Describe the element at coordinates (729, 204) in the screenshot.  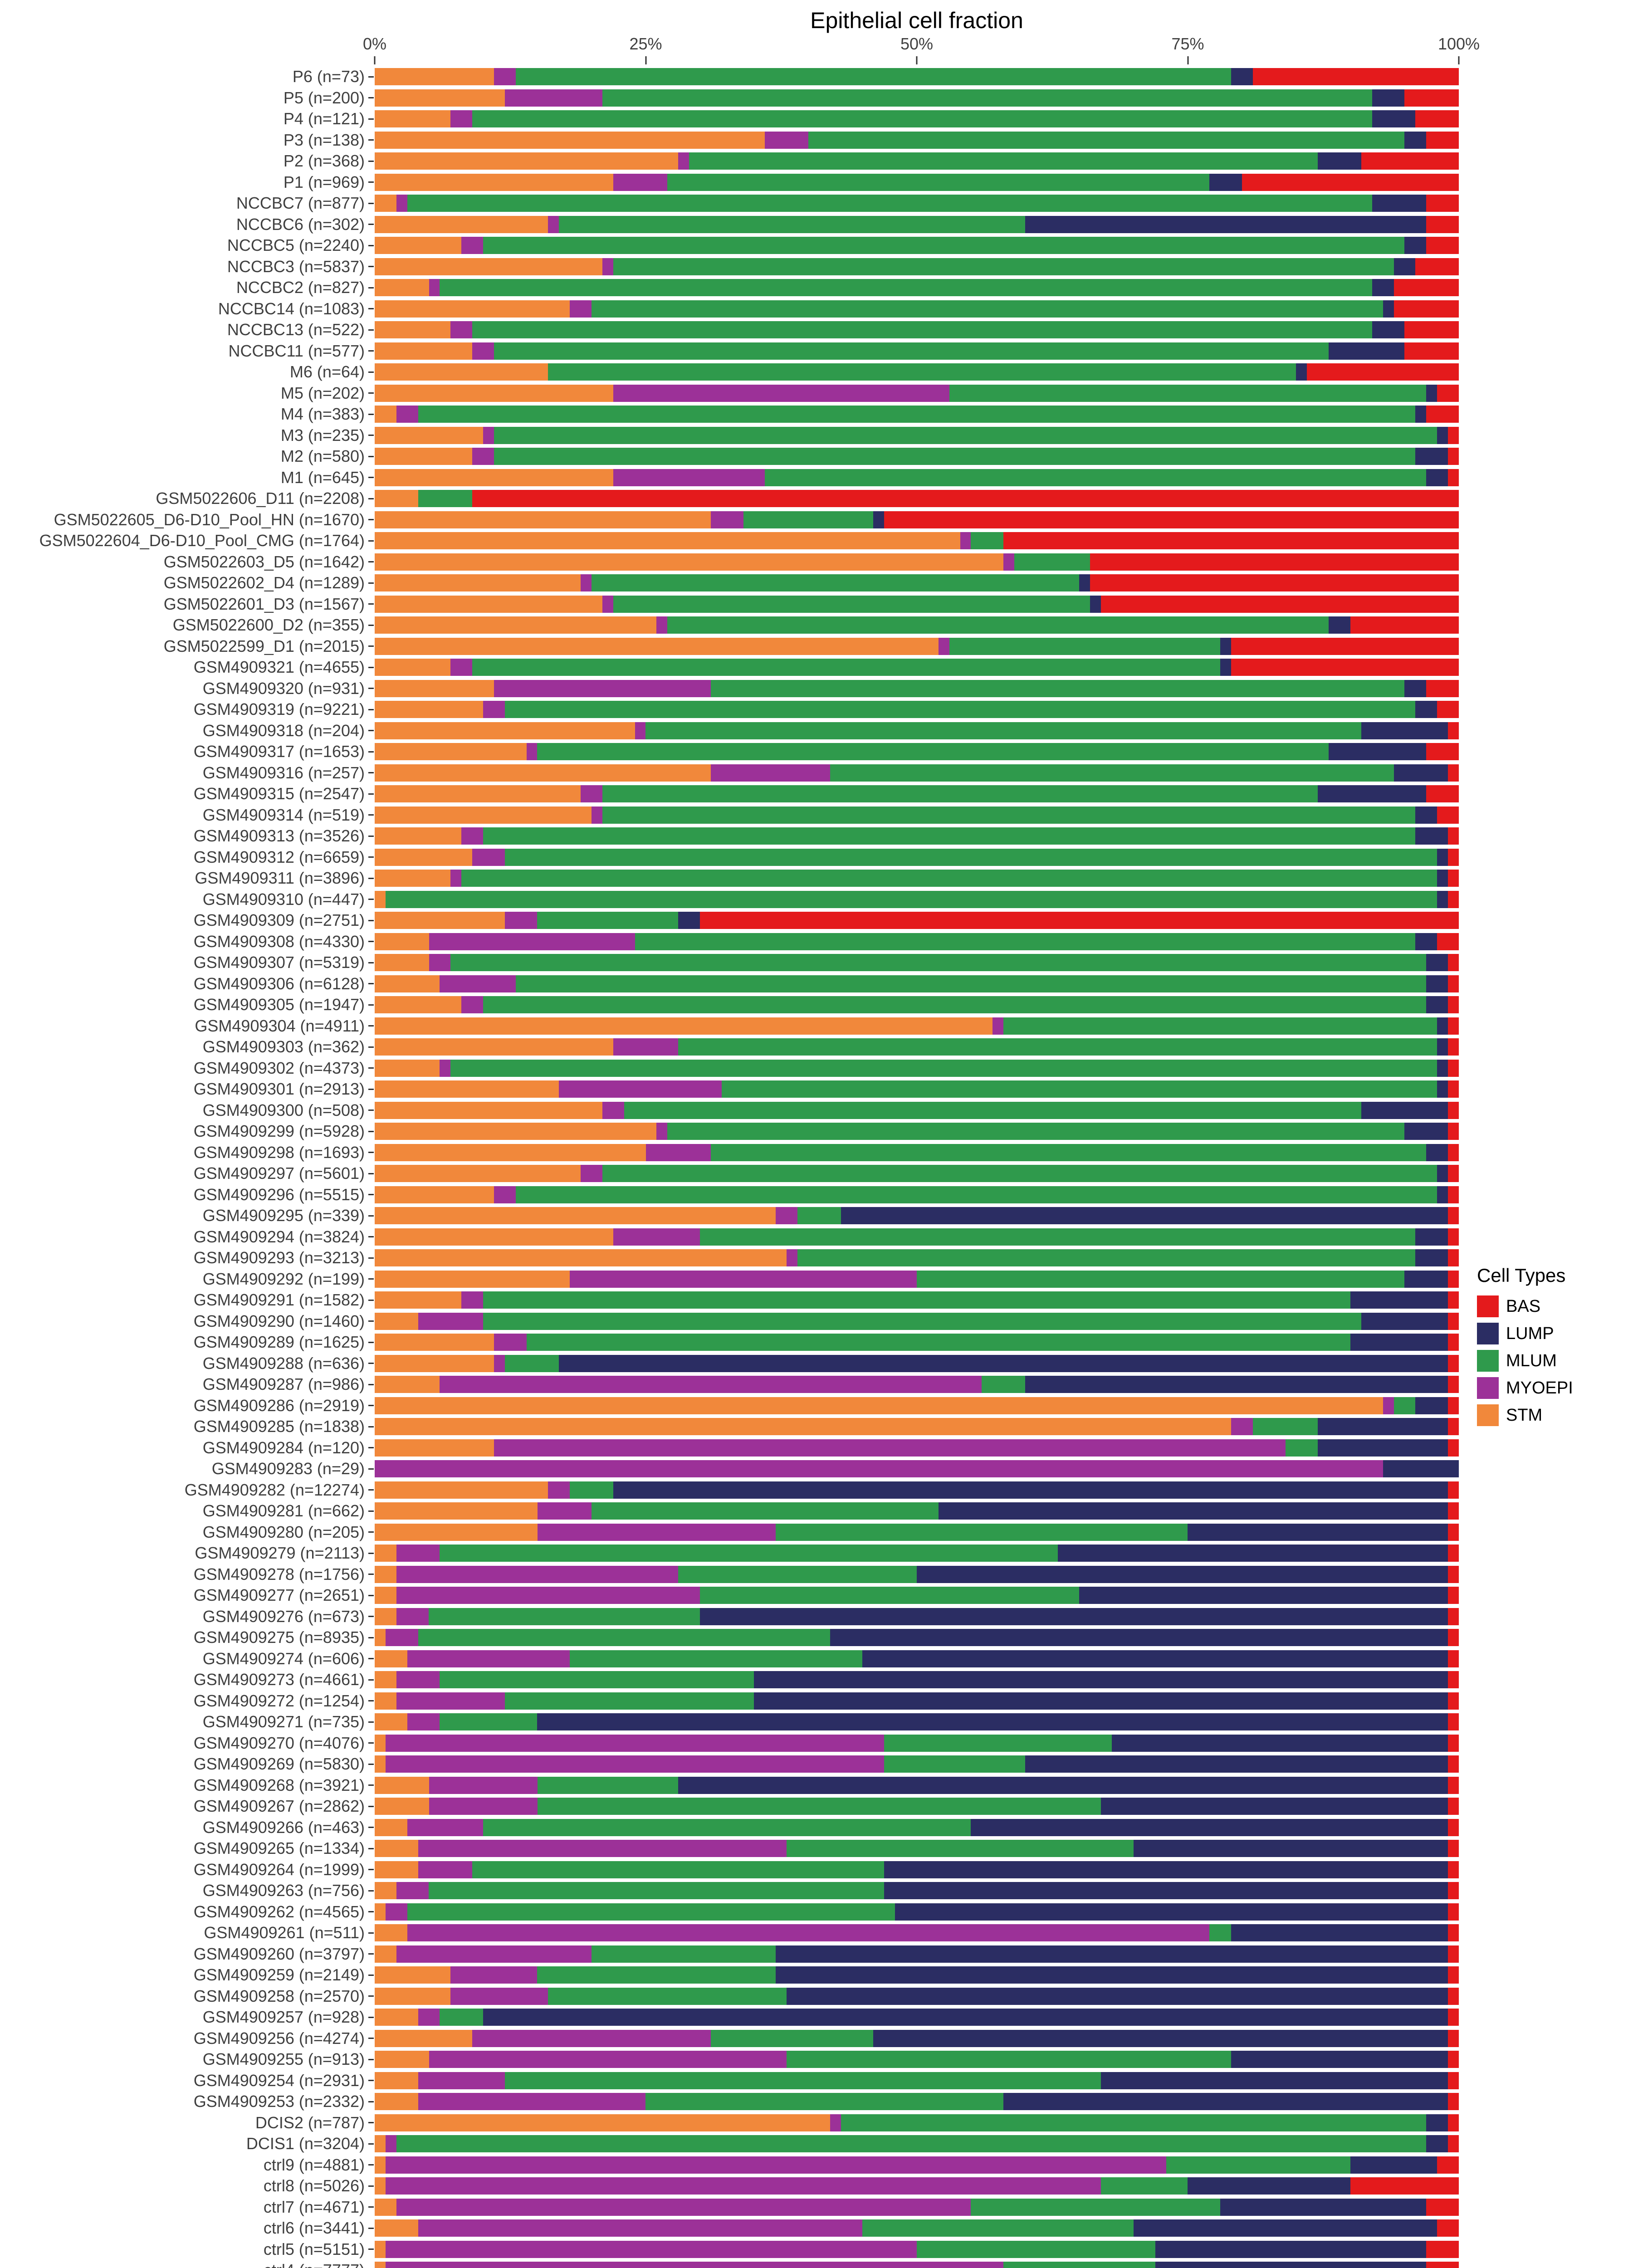
I see `bar-row: NCCBC7 (n=877)` at that location.